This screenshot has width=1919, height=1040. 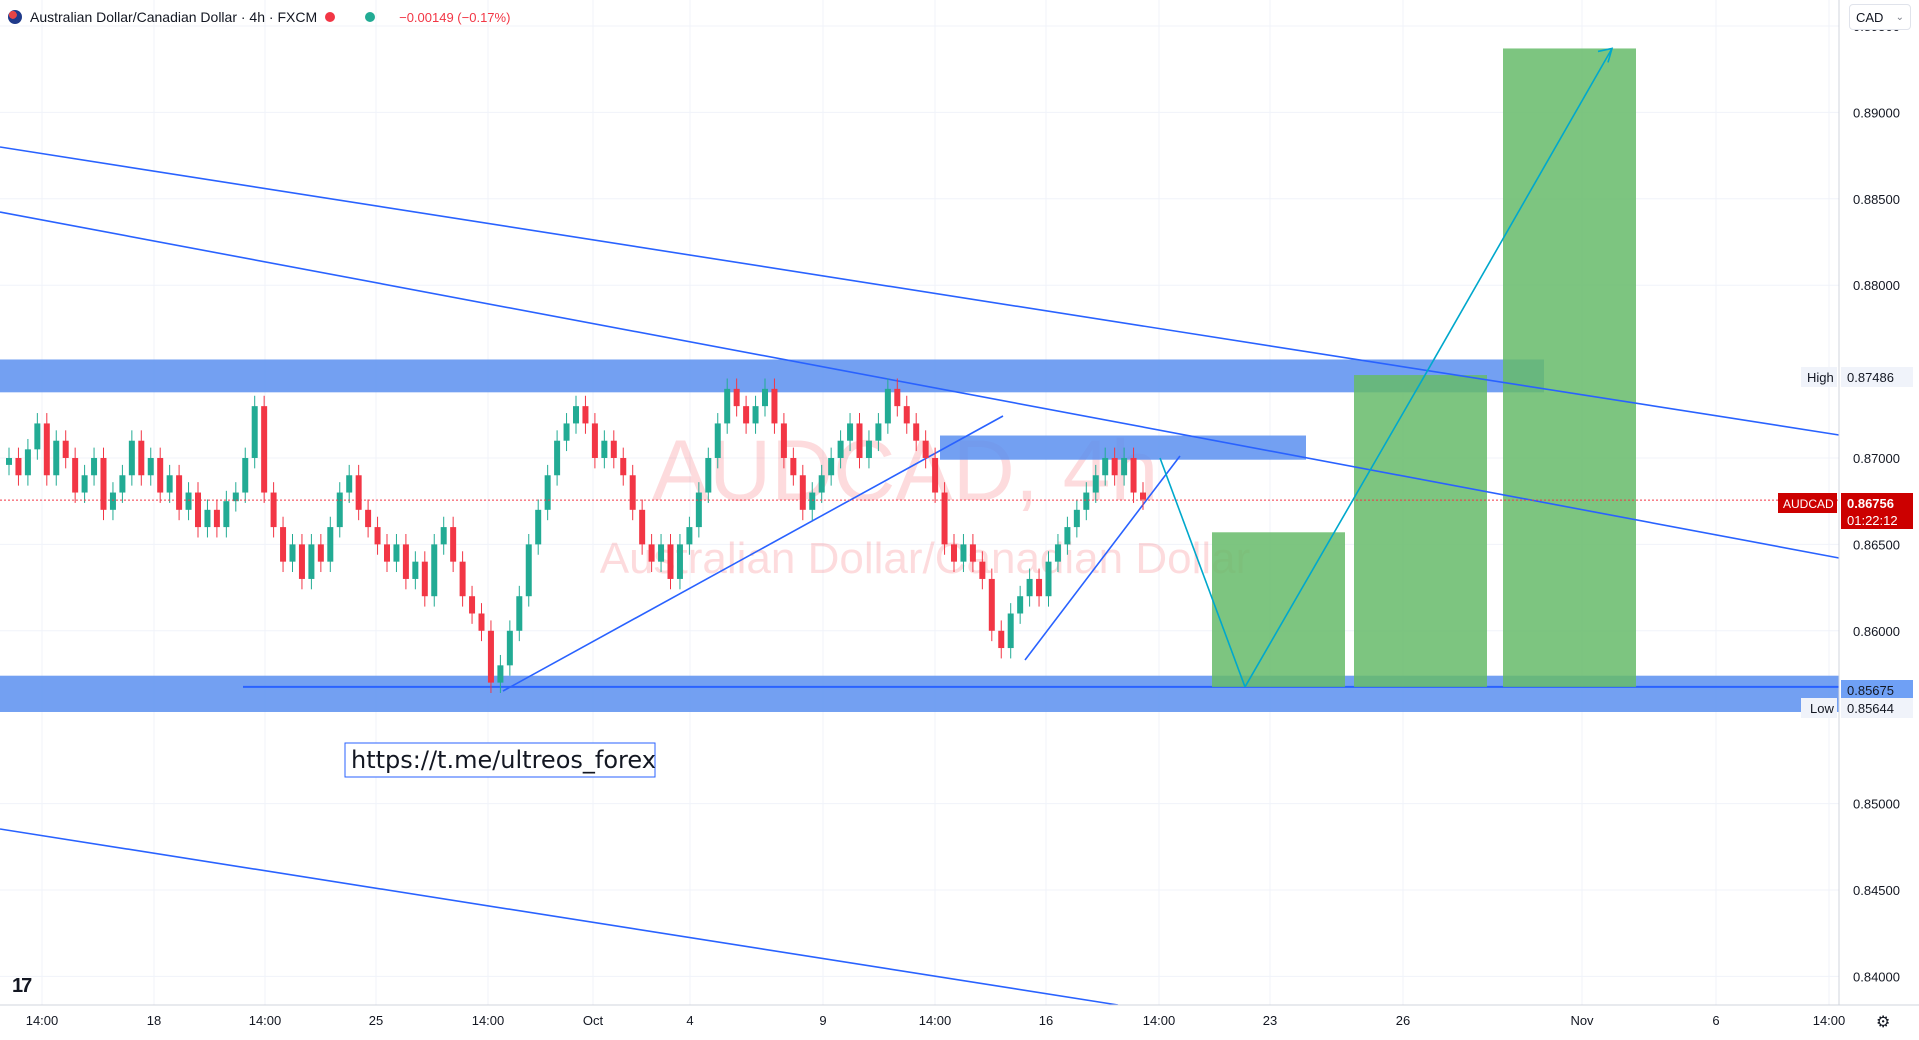 I want to click on price-tick-label: 0.84500, so click(x=1876, y=890).